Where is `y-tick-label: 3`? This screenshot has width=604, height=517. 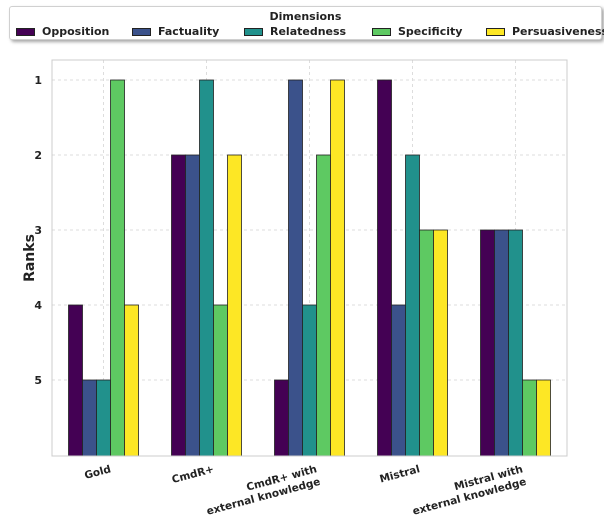
y-tick-label: 3 is located at coordinates (38, 230).